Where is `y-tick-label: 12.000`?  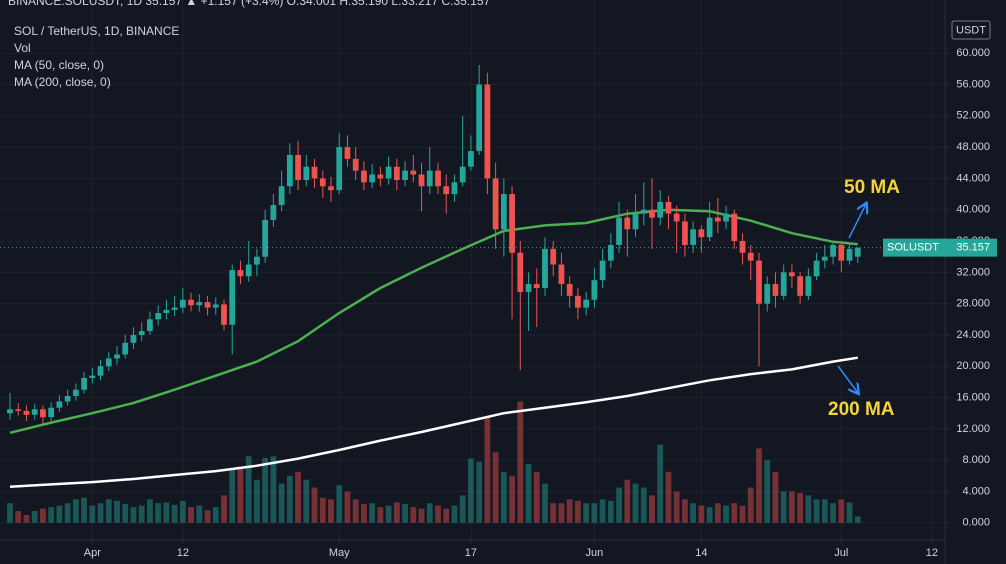 y-tick-label: 12.000 is located at coordinates (973, 429).